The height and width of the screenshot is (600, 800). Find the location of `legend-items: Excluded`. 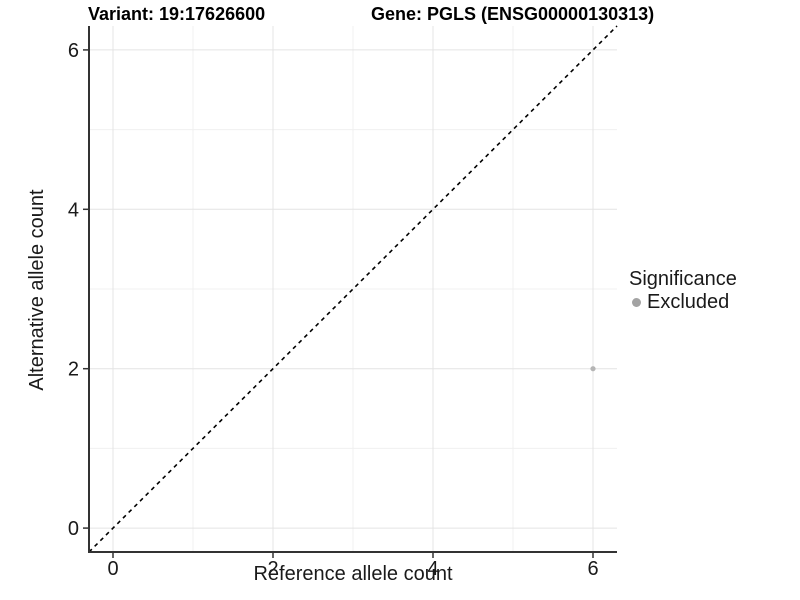

legend-items: Excluded is located at coordinates (683, 302).